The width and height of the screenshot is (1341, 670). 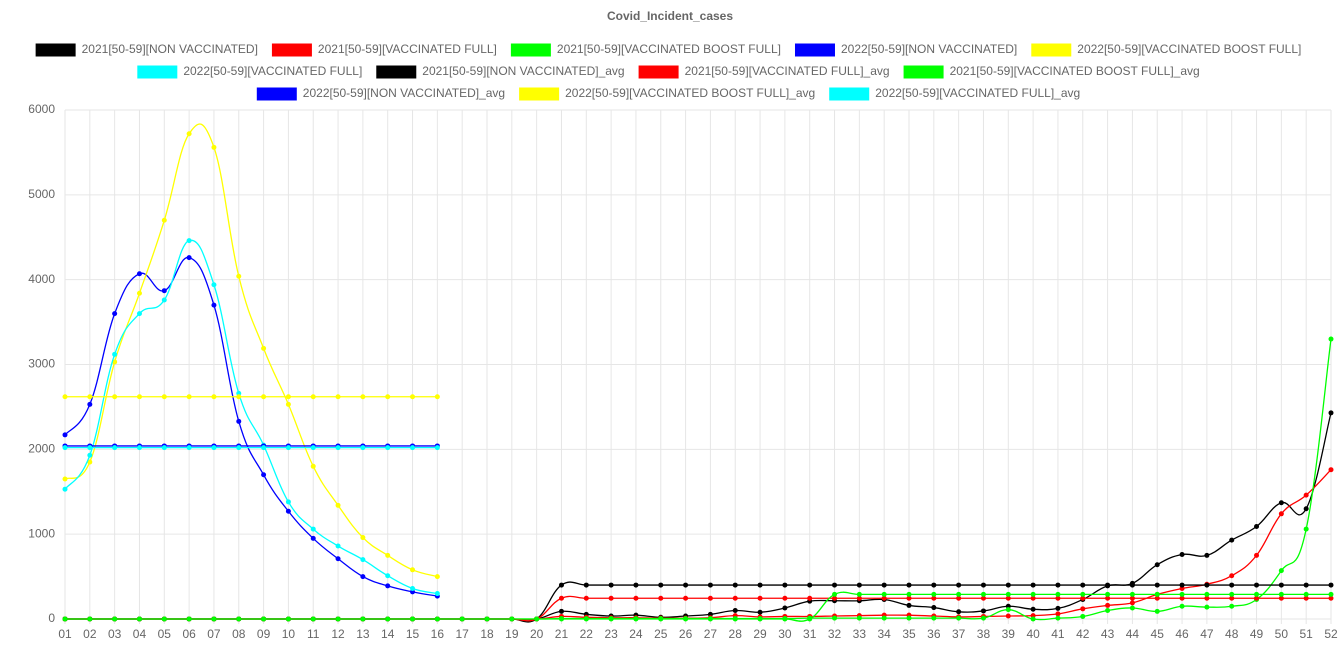 I want to click on x-tick-label: 06, so click(x=189, y=634).